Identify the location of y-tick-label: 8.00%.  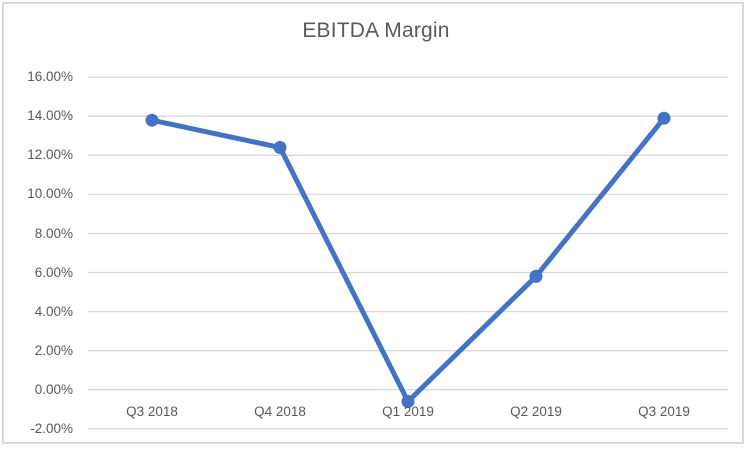
(53, 233).